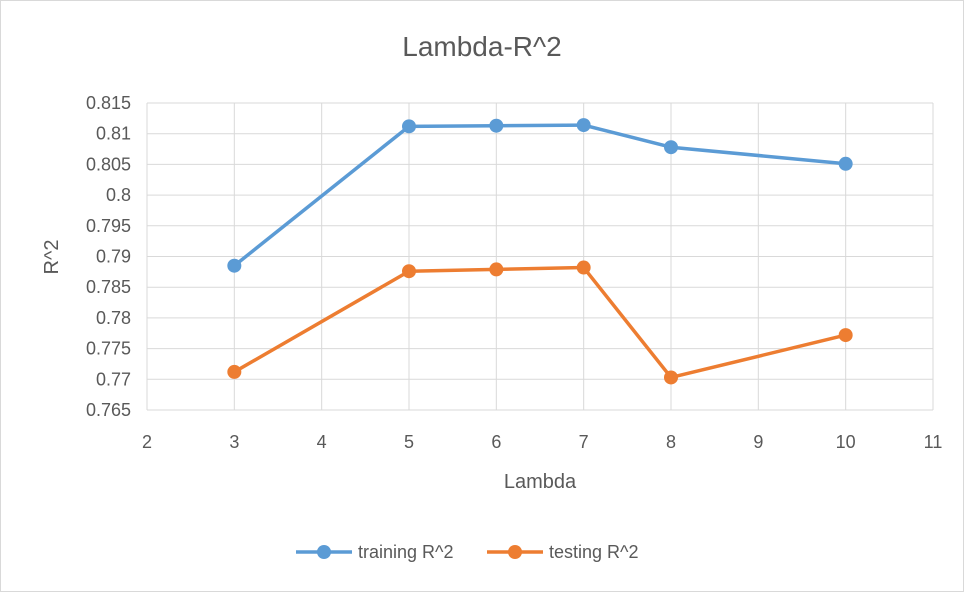 This screenshot has width=964, height=592. What do you see at coordinates (108, 410) in the screenshot?
I see `y-tick-label: 0.765` at bounding box center [108, 410].